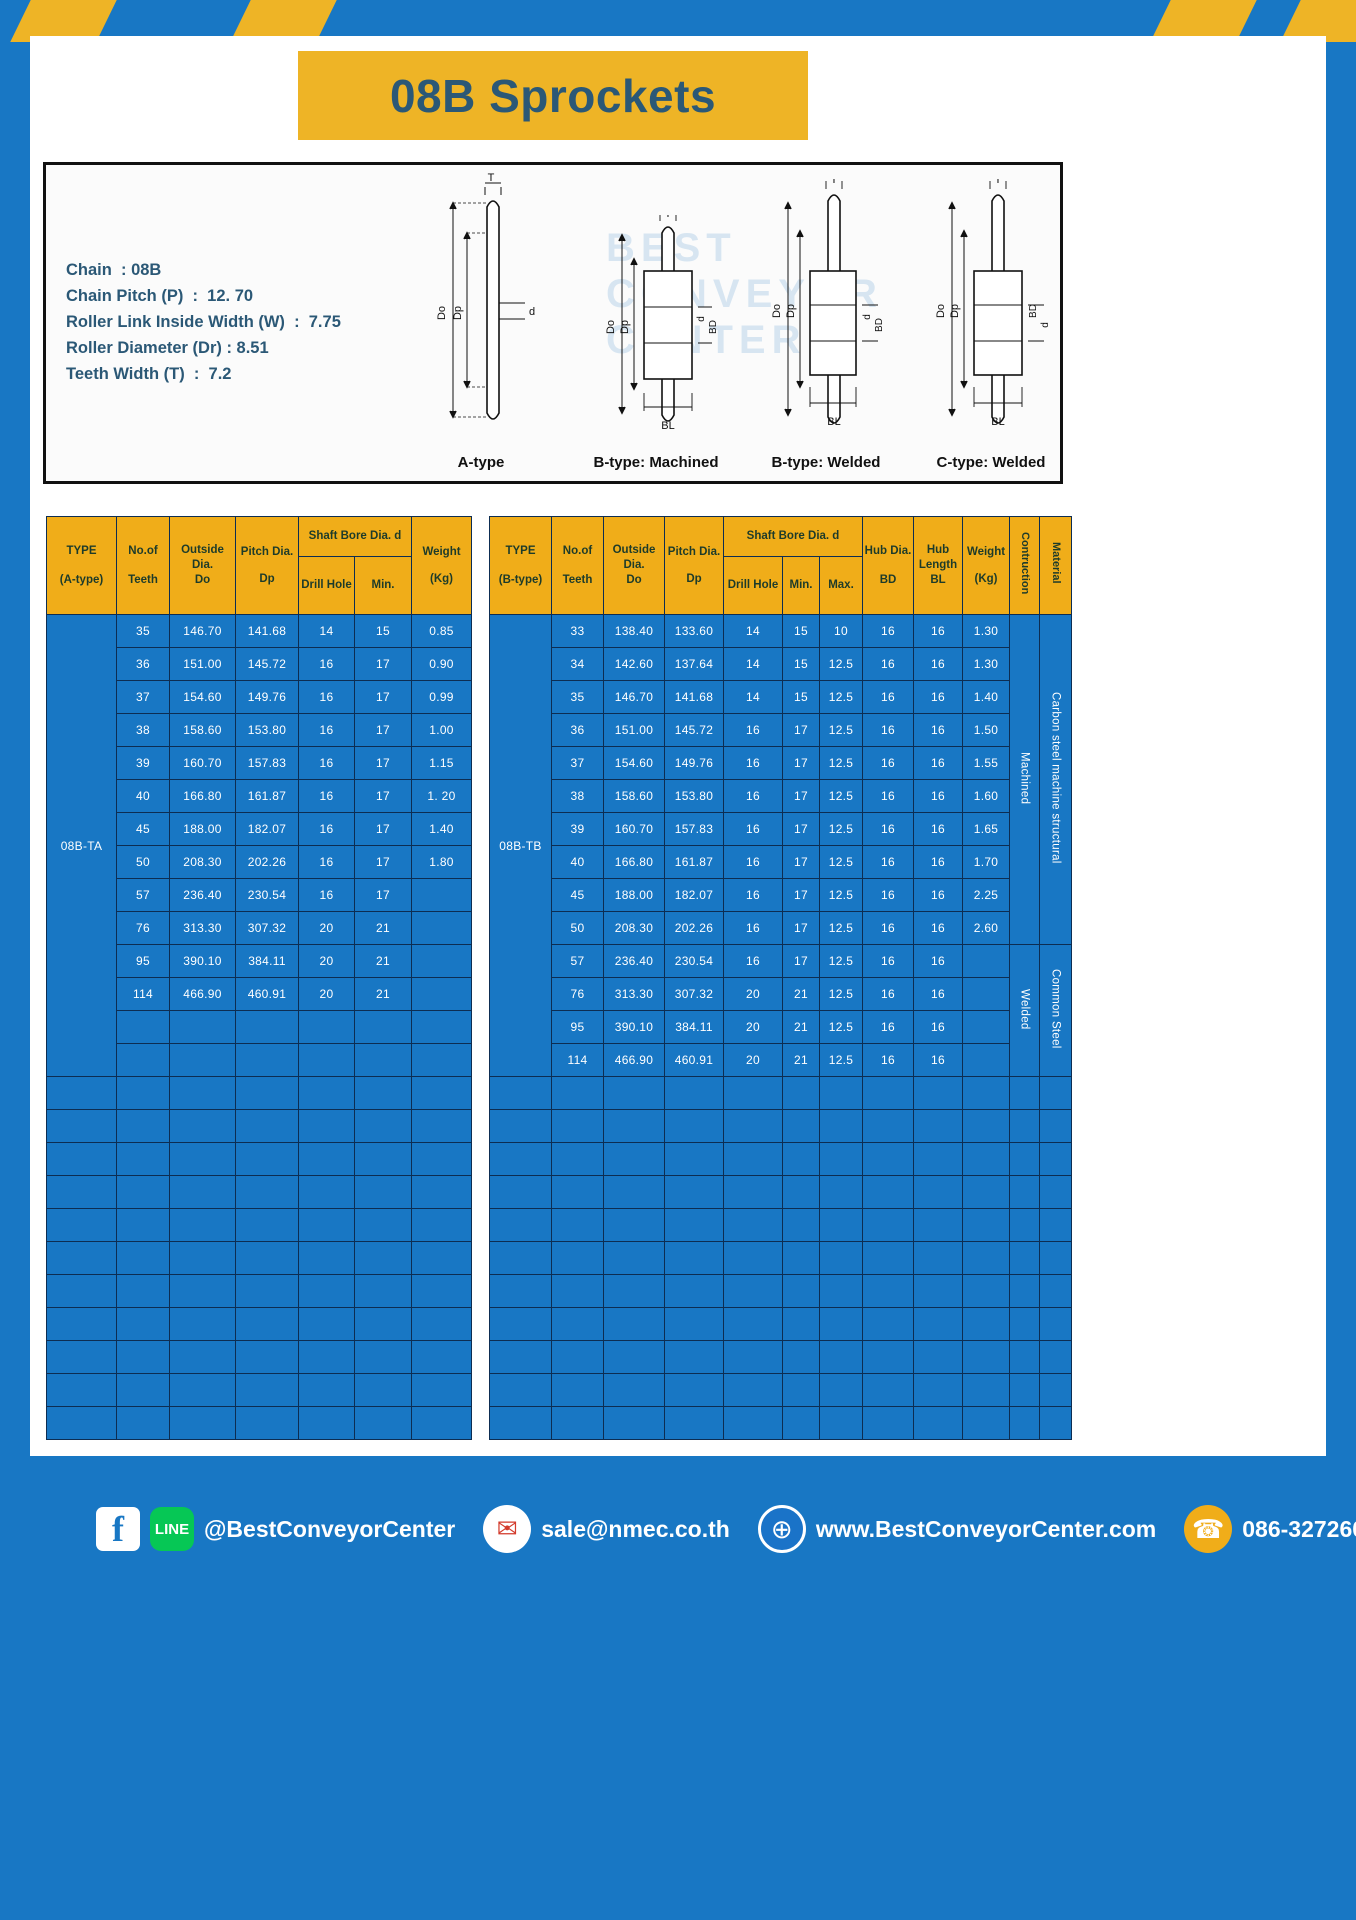 Image resolution: width=1356 pixels, height=1920 pixels. I want to click on page-title: 08B Sprockets, so click(553, 95).